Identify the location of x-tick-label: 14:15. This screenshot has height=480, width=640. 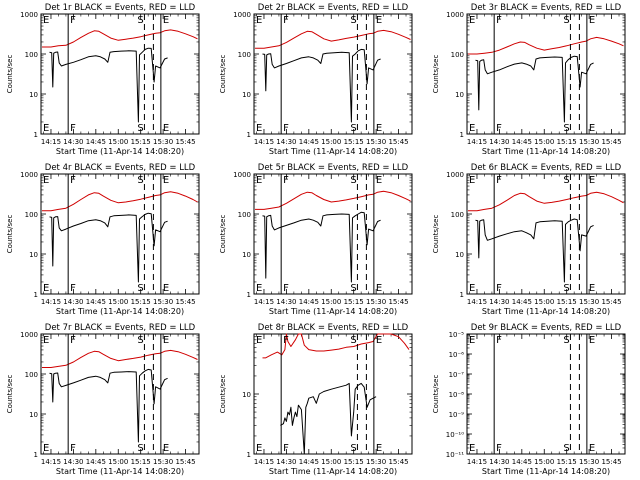
(51, 302).